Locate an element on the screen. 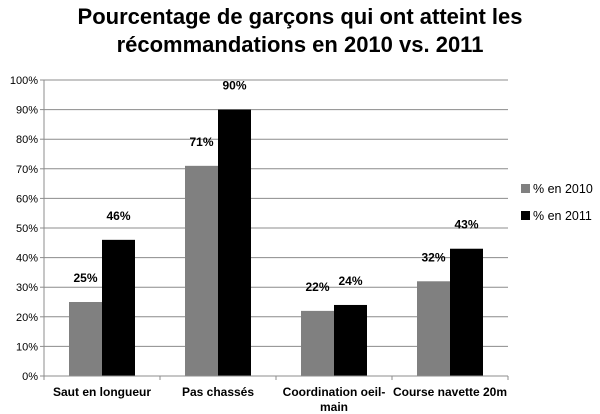 The height and width of the screenshot is (414, 600). y-tick-label: 100% is located at coordinates (24, 81).